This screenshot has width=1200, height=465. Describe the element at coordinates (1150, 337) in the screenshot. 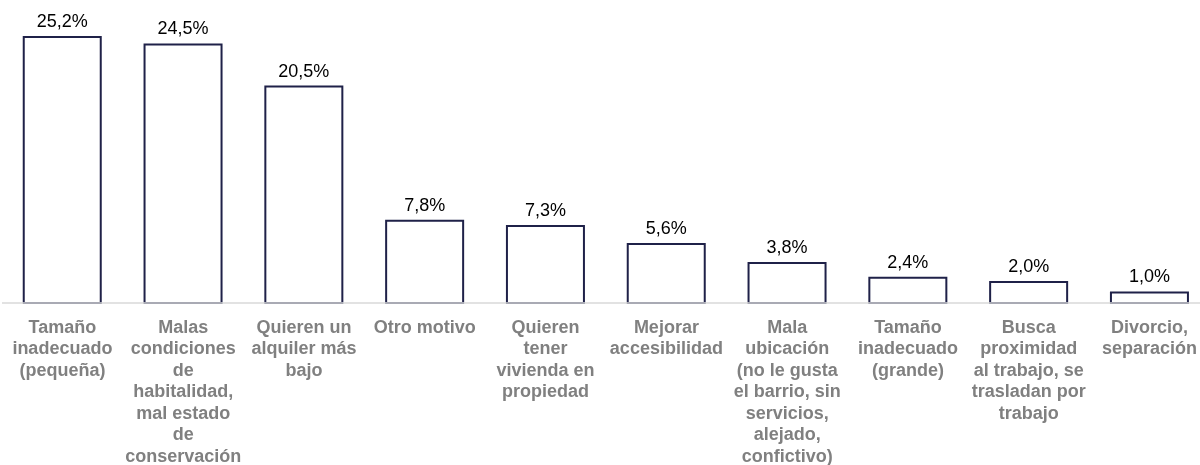

I see `x-tick-label: Divorcio, separación` at that location.